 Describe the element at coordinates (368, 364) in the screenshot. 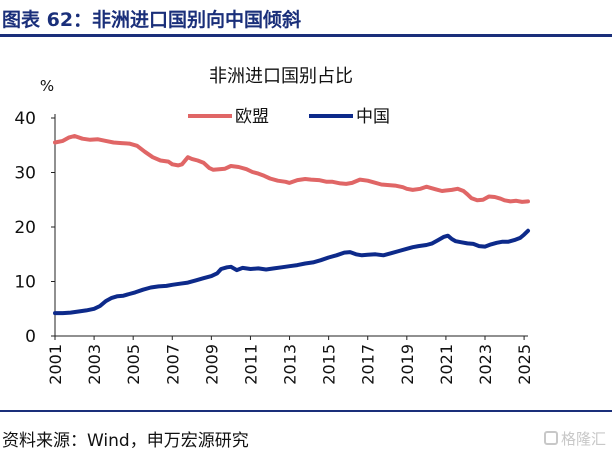

I see `x-tick-label: 2017` at that location.